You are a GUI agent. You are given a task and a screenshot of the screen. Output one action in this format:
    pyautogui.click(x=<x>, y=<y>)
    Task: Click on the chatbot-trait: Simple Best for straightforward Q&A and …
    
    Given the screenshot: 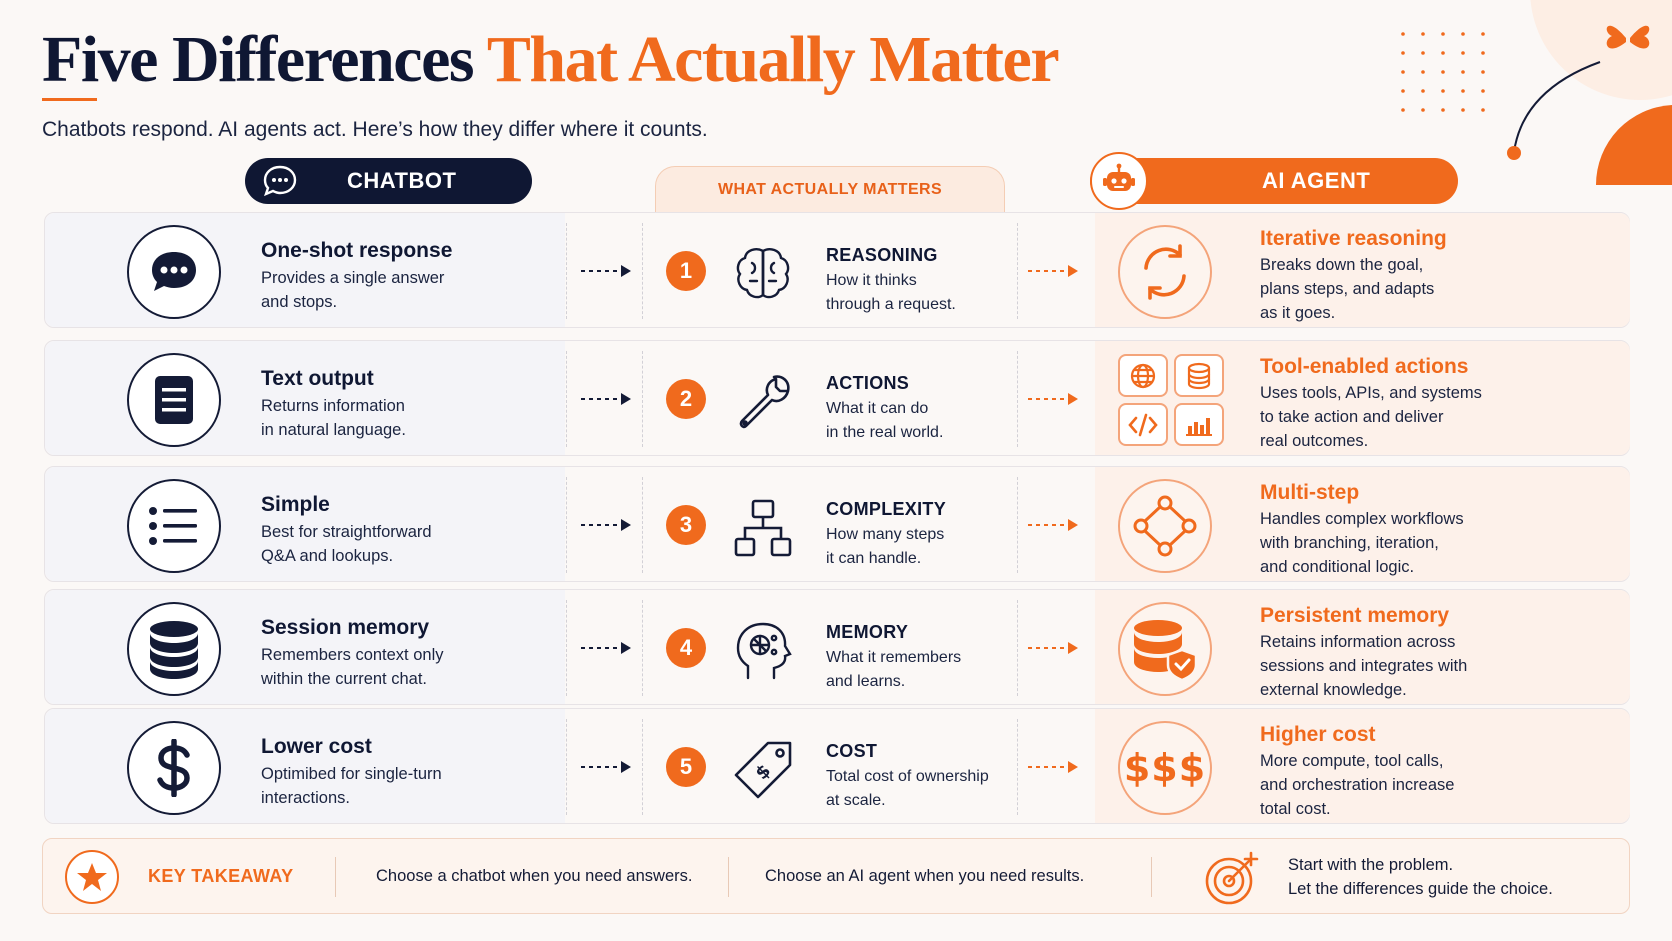 What is the action you would take?
    pyautogui.click(x=346, y=530)
    